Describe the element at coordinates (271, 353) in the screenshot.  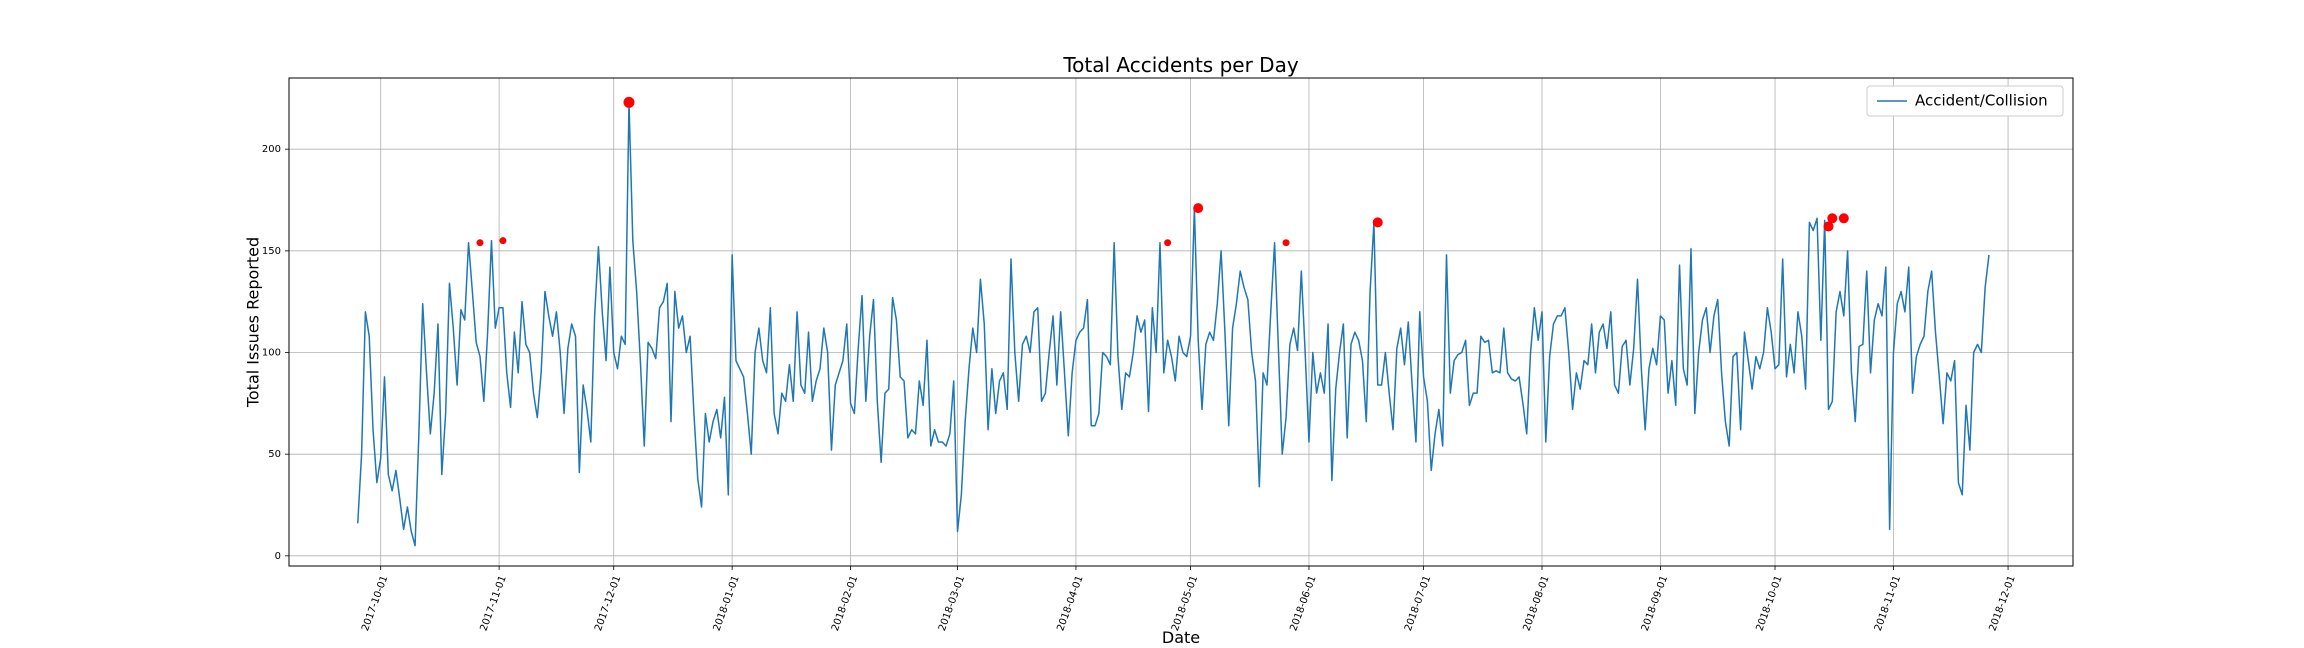
I see `y-tick-label: 100` at that location.